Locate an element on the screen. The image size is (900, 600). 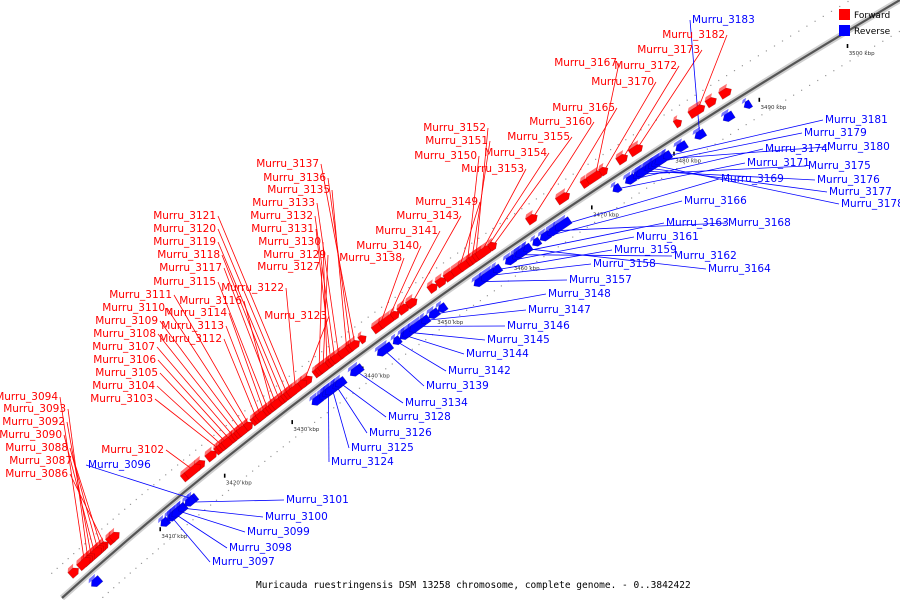
forward-gene-label: Murru_3151 is located at coordinates (456, 141).